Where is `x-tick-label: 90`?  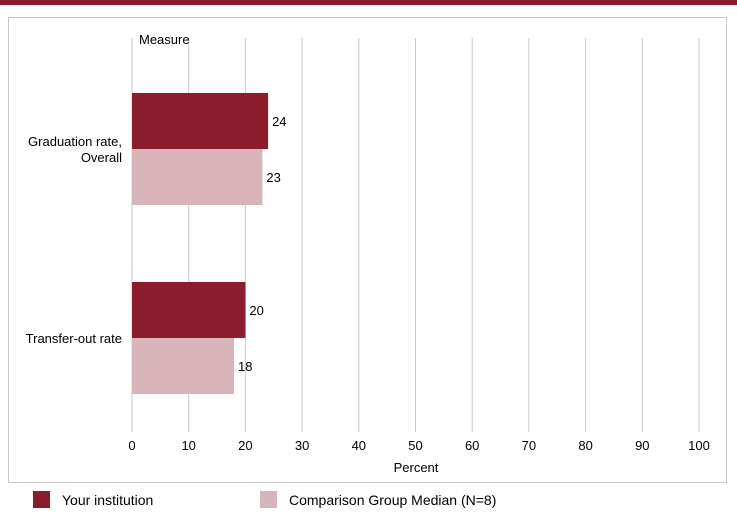 x-tick-label: 90 is located at coordinates (642, 445).